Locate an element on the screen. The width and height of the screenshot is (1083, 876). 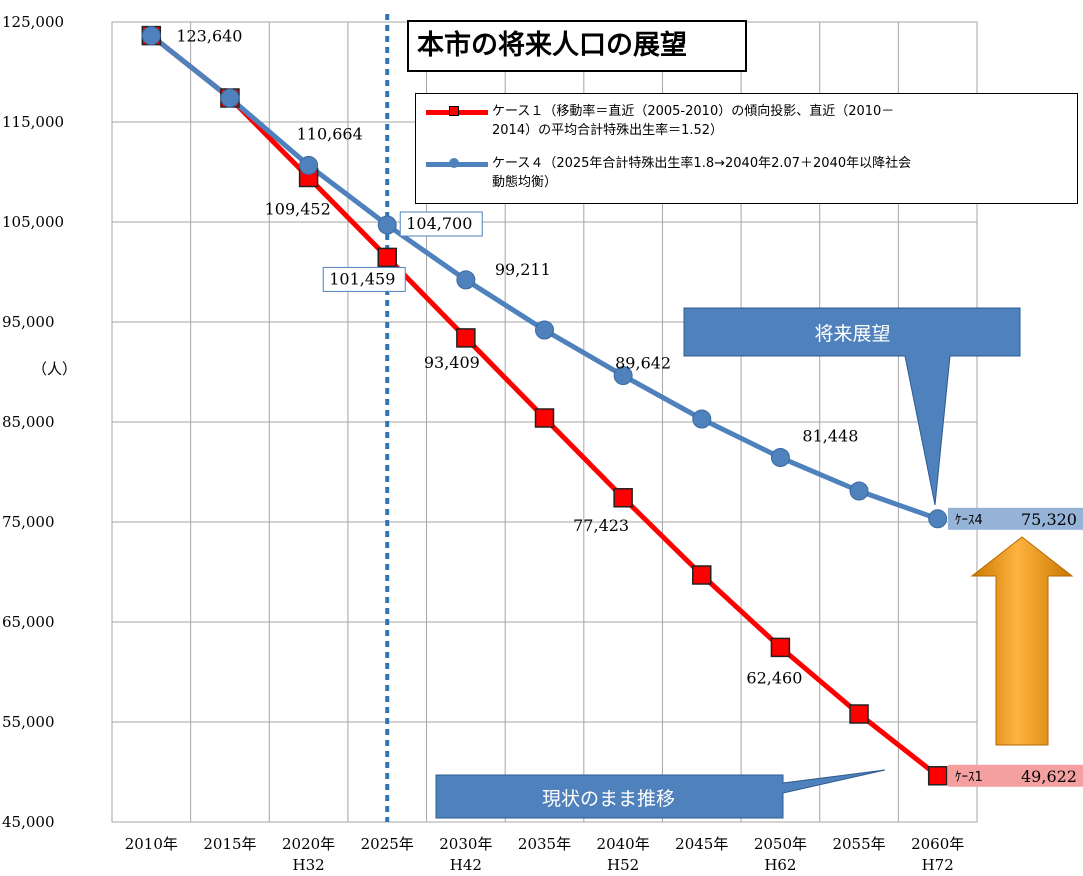
data-label-case1: 101,459 is located at coordinates (362, 278).